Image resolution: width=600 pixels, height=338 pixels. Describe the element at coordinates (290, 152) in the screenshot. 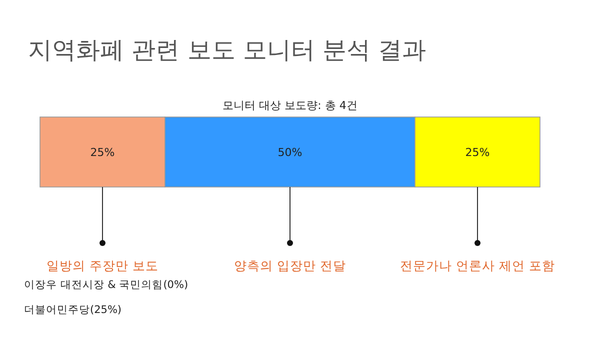

I see `data-label: 50%` at that location.